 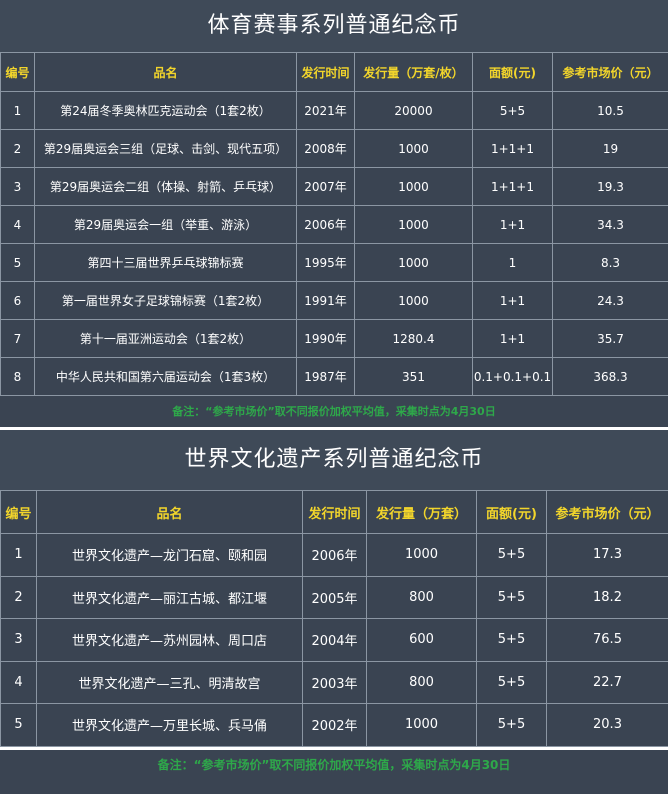 I want to click on cell-issue-date: 2003年, so click(x=334, y=682).